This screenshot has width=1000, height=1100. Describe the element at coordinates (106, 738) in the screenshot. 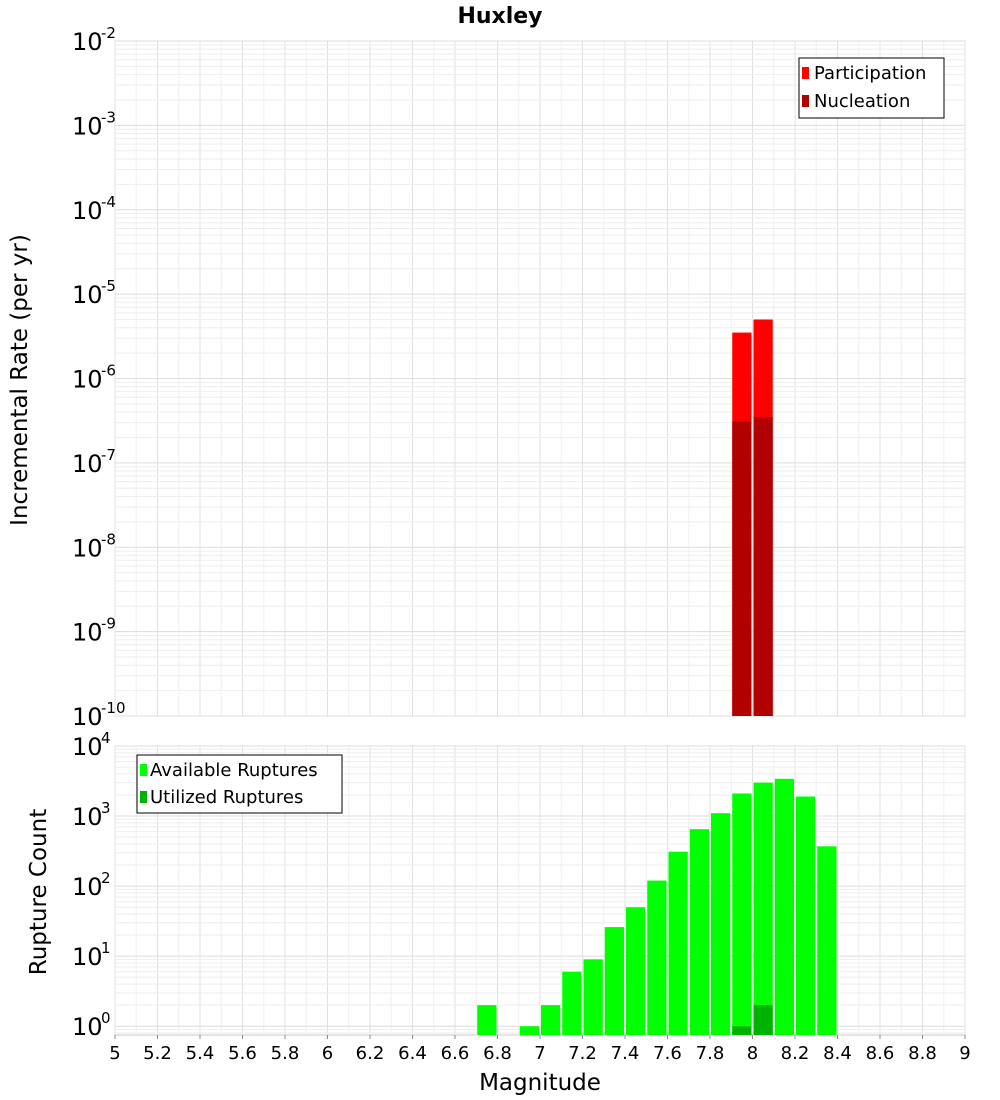

I see `bottom-y-tick-exponent: 4` at that location.